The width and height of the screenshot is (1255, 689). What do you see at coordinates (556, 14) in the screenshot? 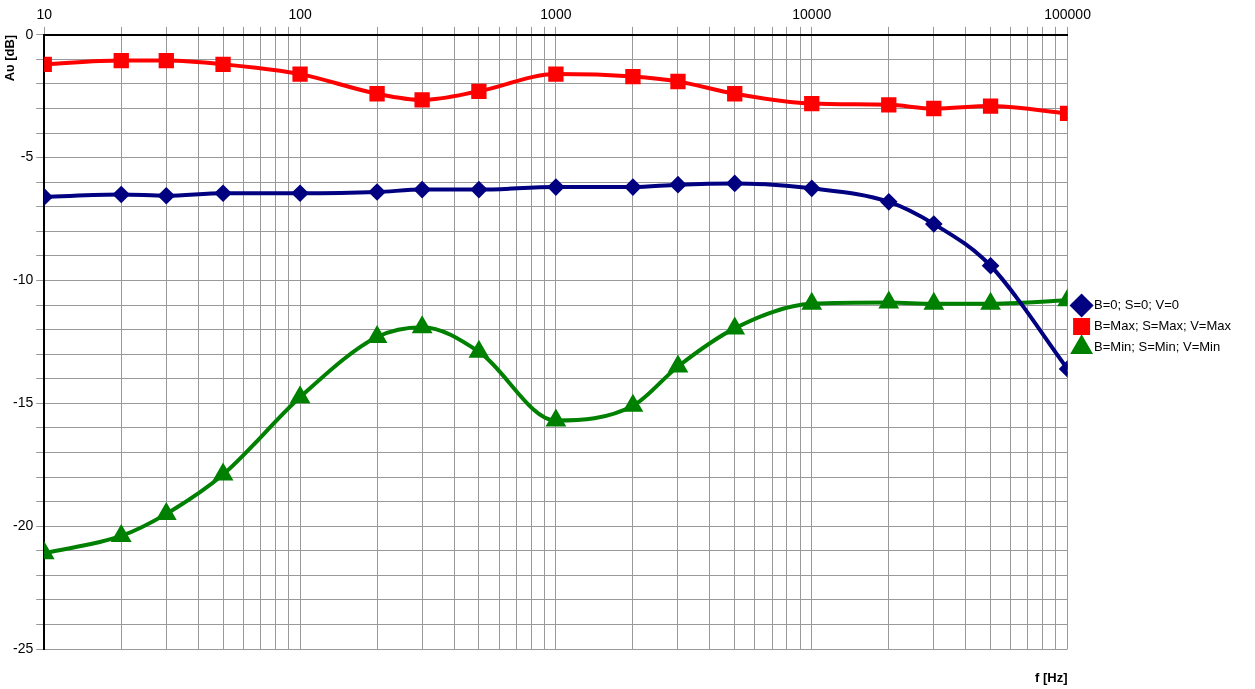
I see `x-tick-label: 1000` at bounding box center [556, 14].